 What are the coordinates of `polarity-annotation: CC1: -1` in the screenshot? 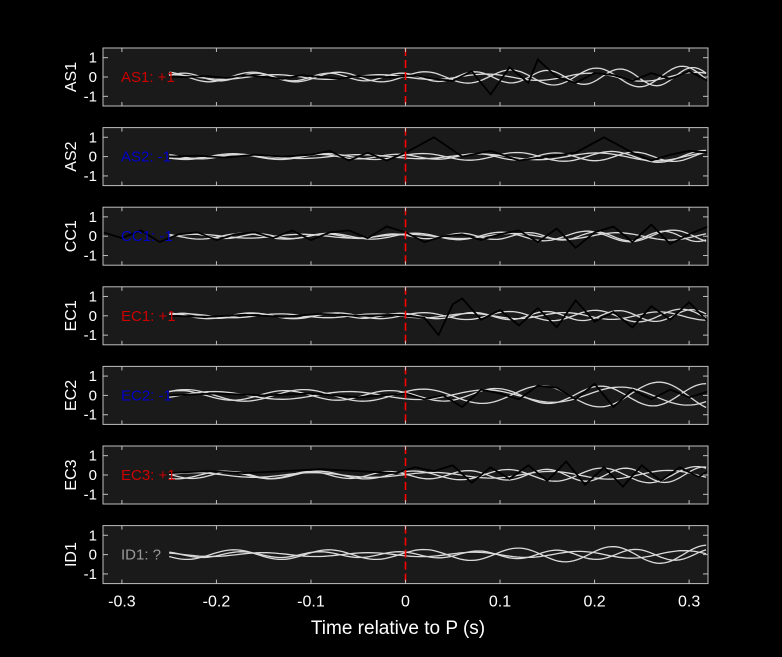 It's located at (147, 236).